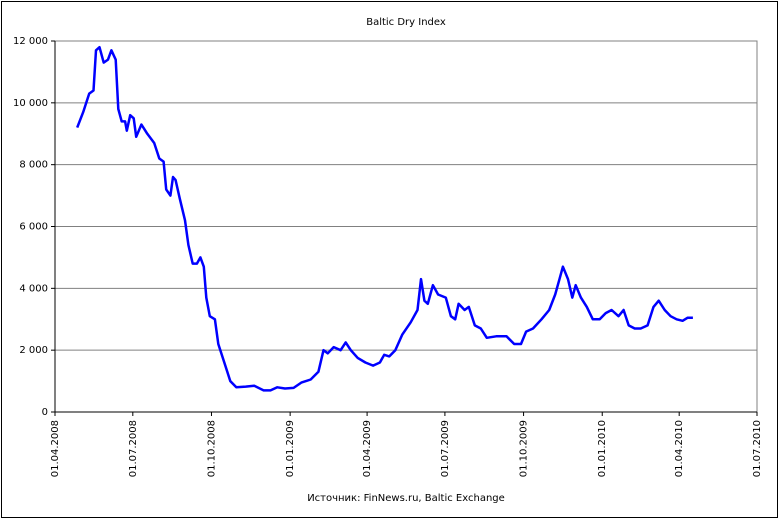 This screenshot has height=520, width=780. Describe the element at coordinates (367, 448) in the screenshot. I see `x-tick-label: 01.04.2009` at that location.